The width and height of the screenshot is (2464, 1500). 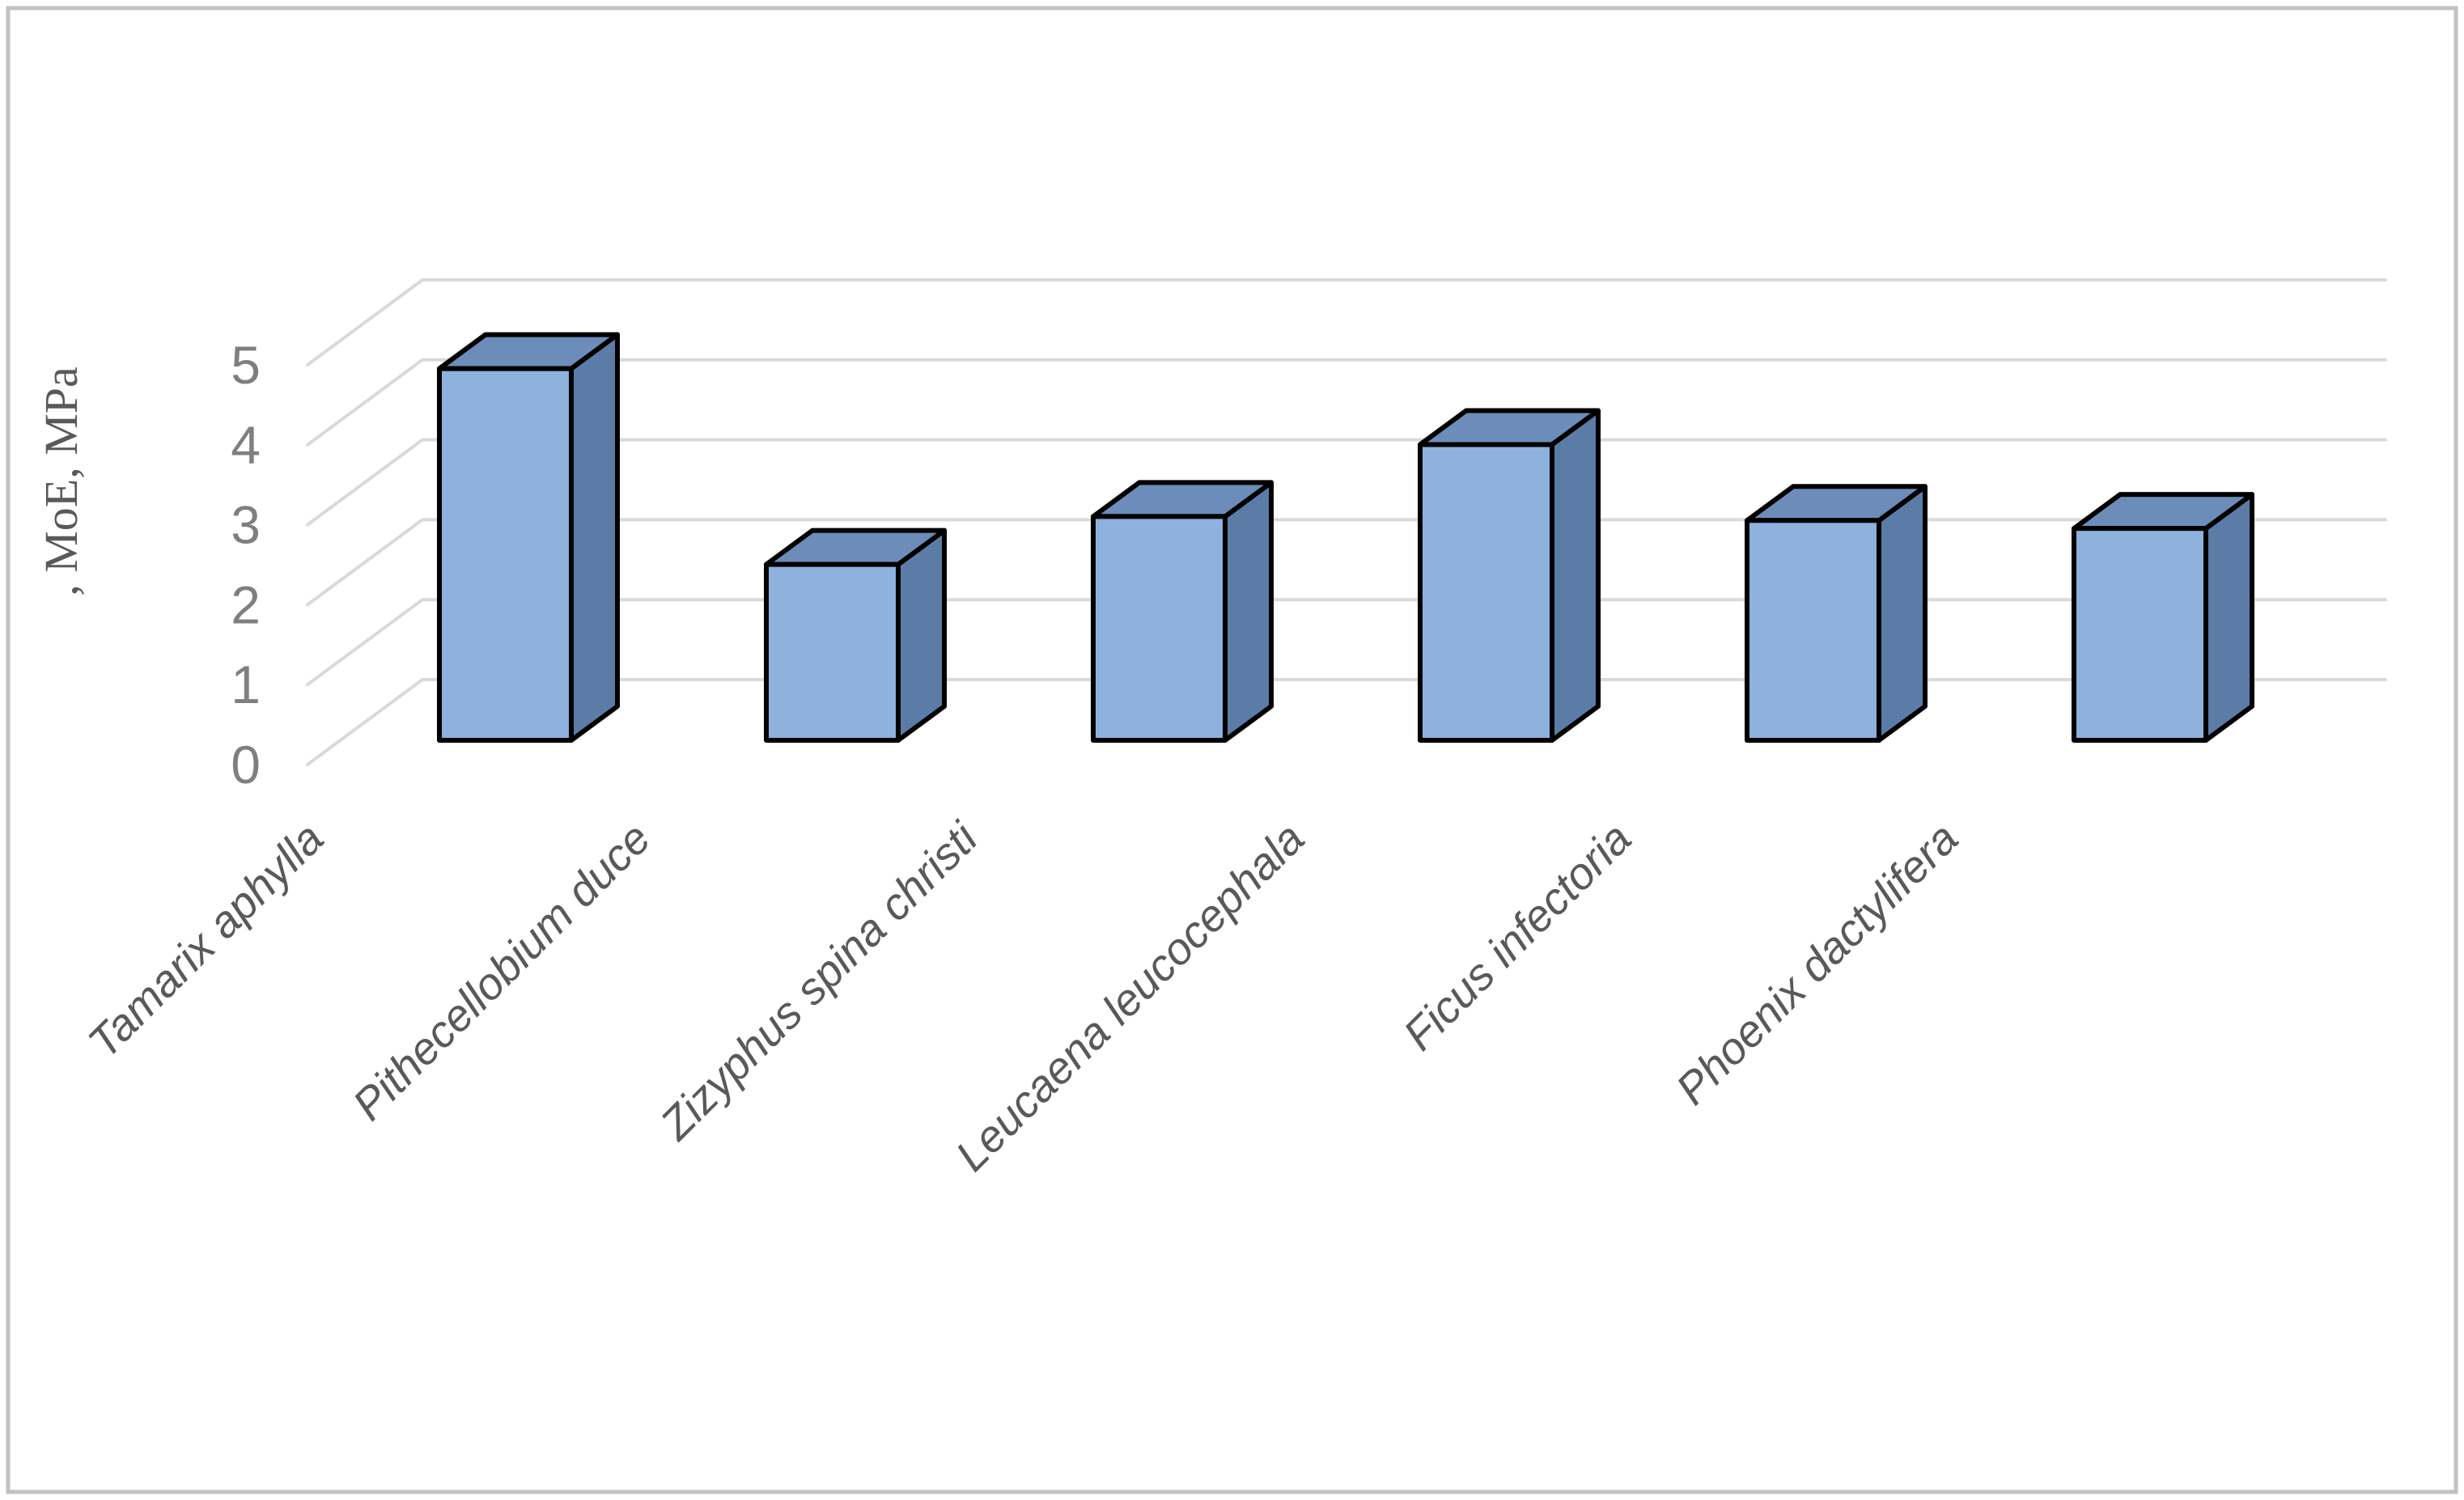 What do you see at coordinates (205, 941) in the screenshot?
I see `category-label-1: Tamarix aphylla` at bounding box center [205, 941].